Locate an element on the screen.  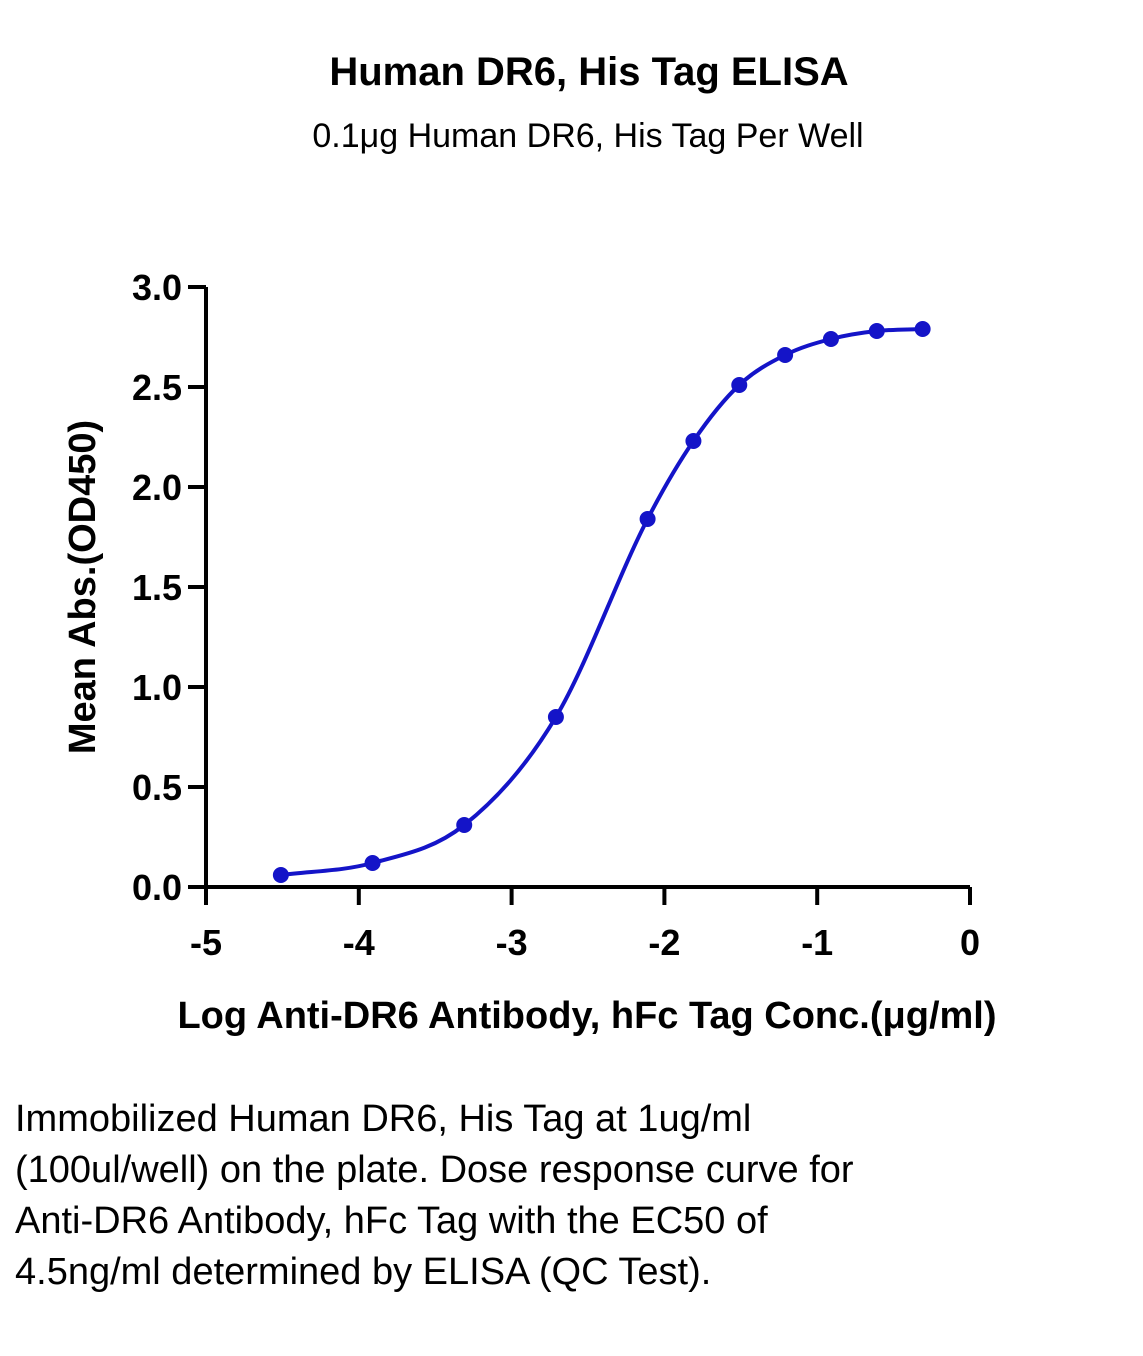
y-tick-label: 0.5 is located at coordinates (157, 787).